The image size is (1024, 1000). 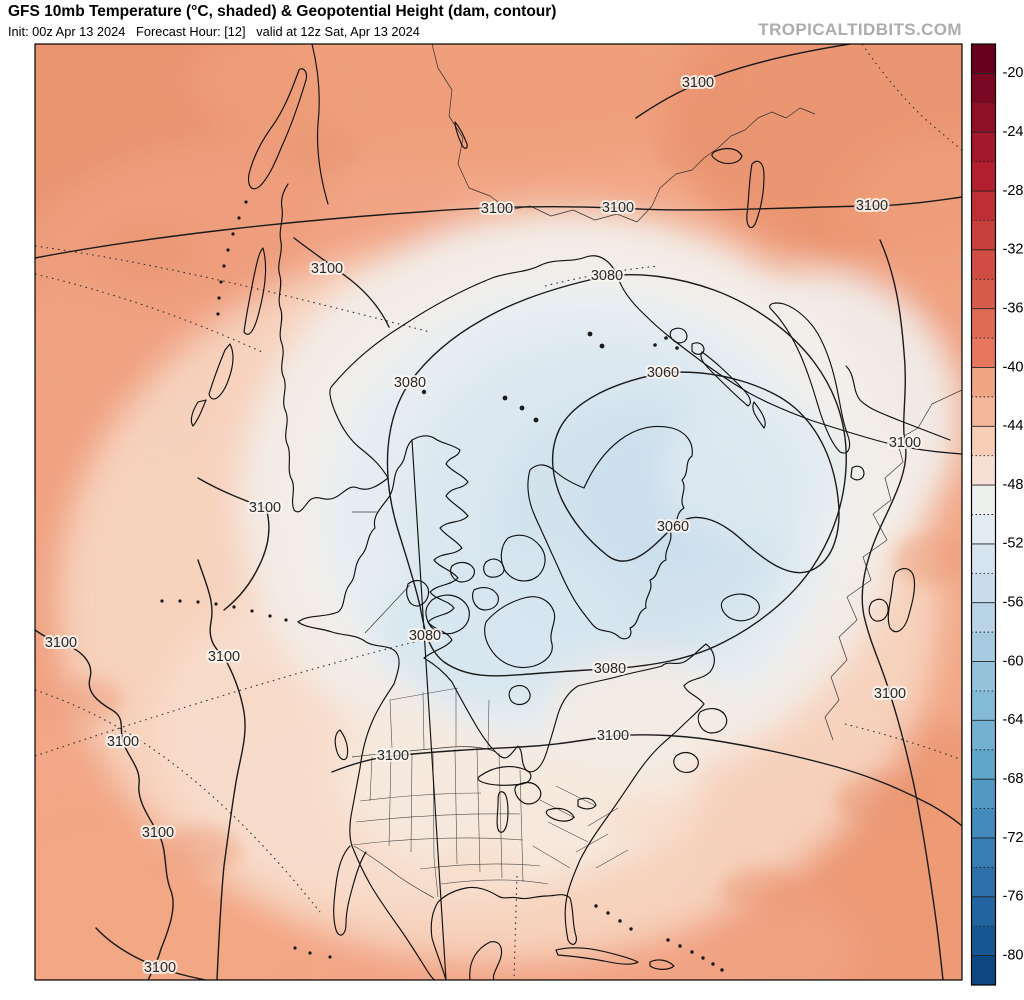 I want to click on coastline-victoria, so click(x=447, y=614).